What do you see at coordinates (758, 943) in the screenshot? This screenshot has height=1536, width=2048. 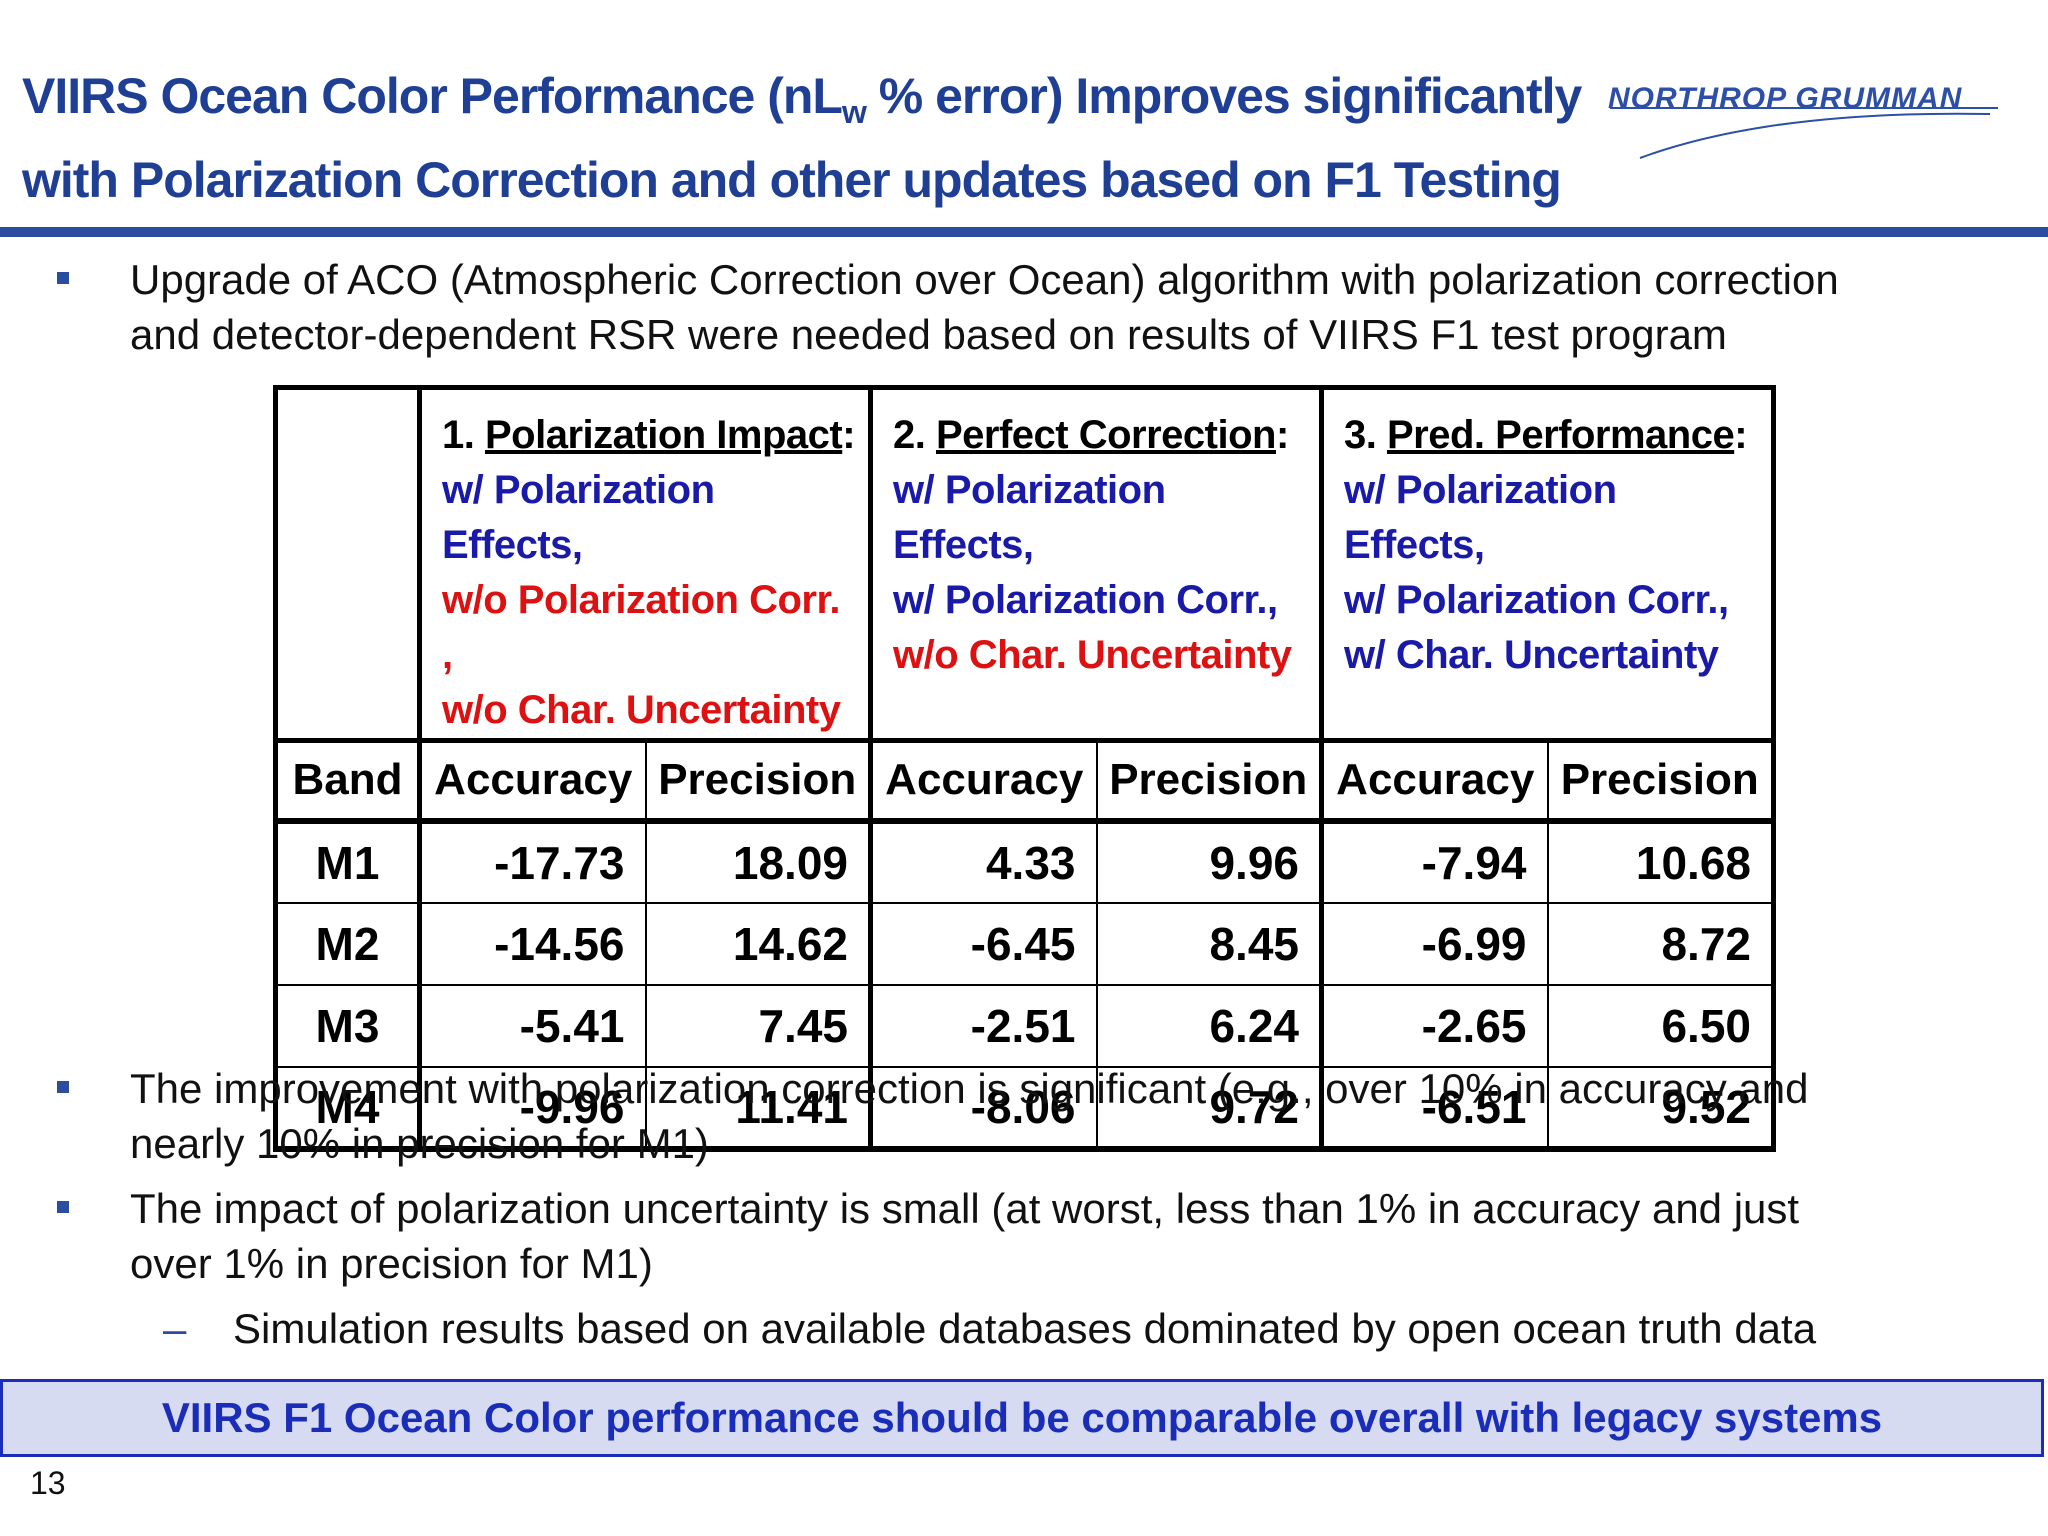 I see `value-cell: 14.62` at bounding box center [758, 943].